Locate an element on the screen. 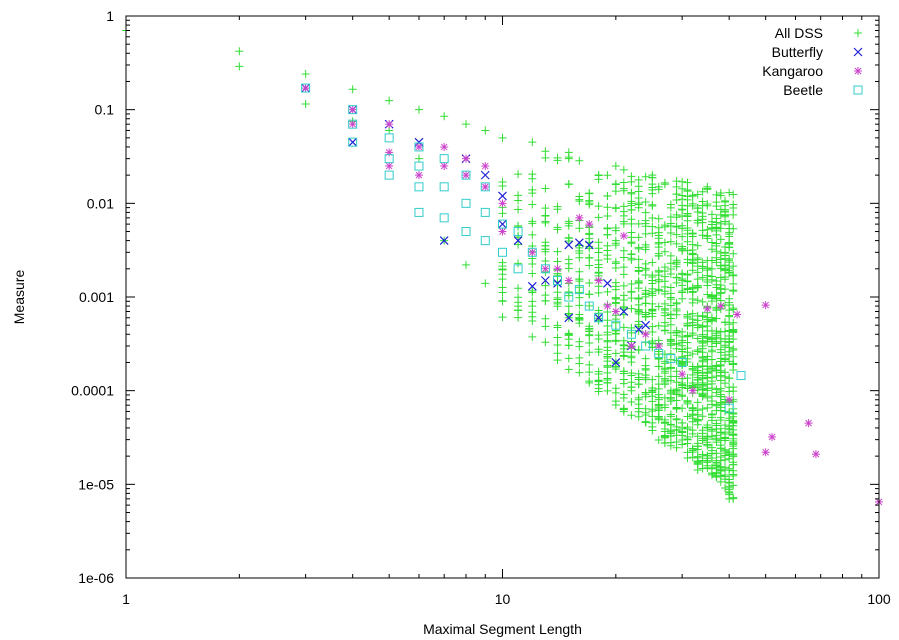  legend-label-kangaroo: Kangaroo is located at coordinates (792, 71).